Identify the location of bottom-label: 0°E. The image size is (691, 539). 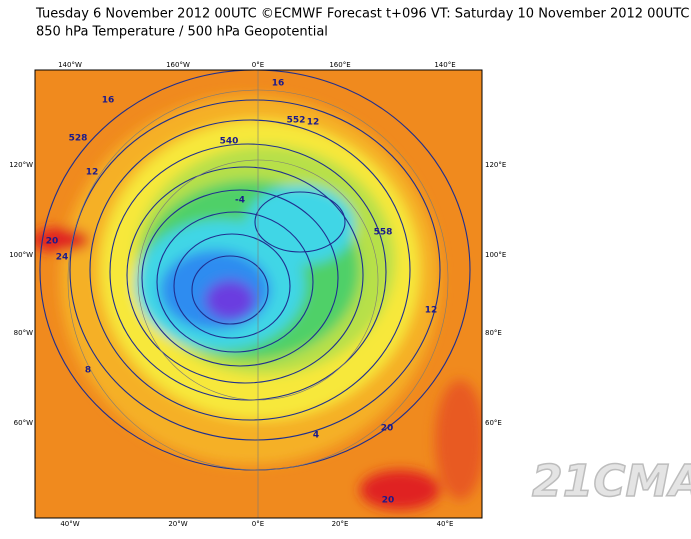
(258, 524).